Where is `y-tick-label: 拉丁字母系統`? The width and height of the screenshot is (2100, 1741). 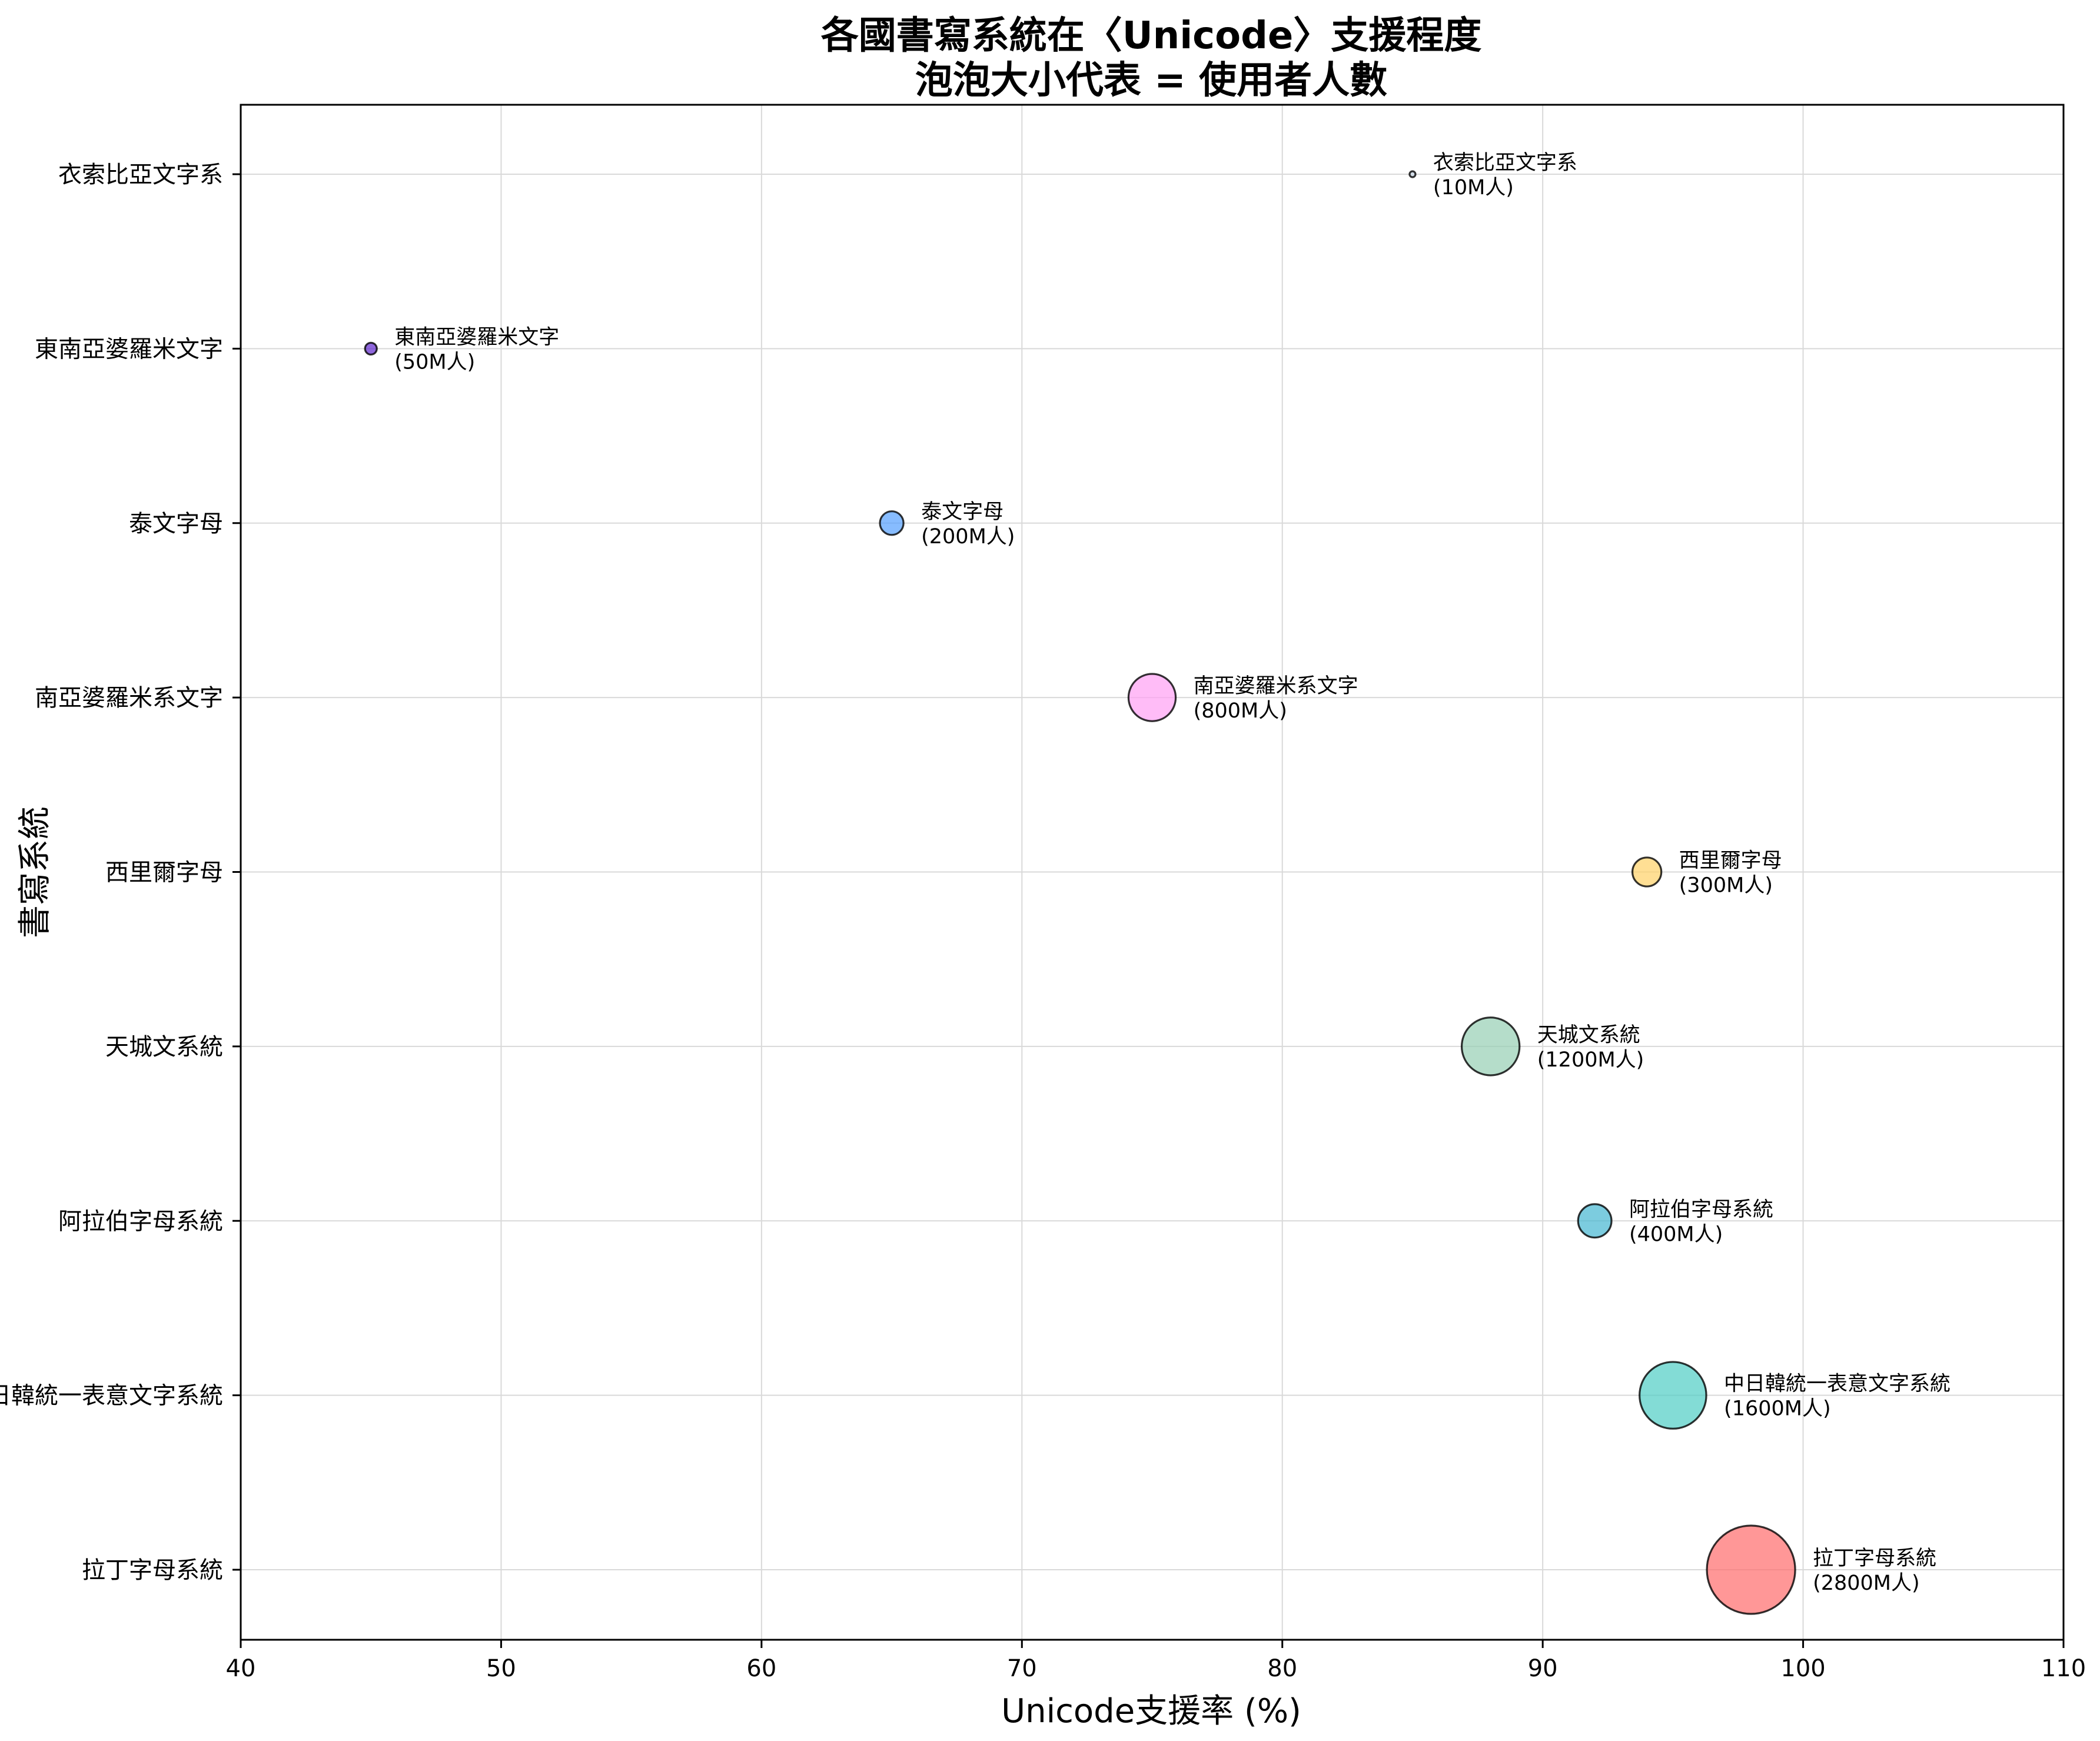 y-tick-label: 拉丁字母系統 is located at coordinates (152, 1570).